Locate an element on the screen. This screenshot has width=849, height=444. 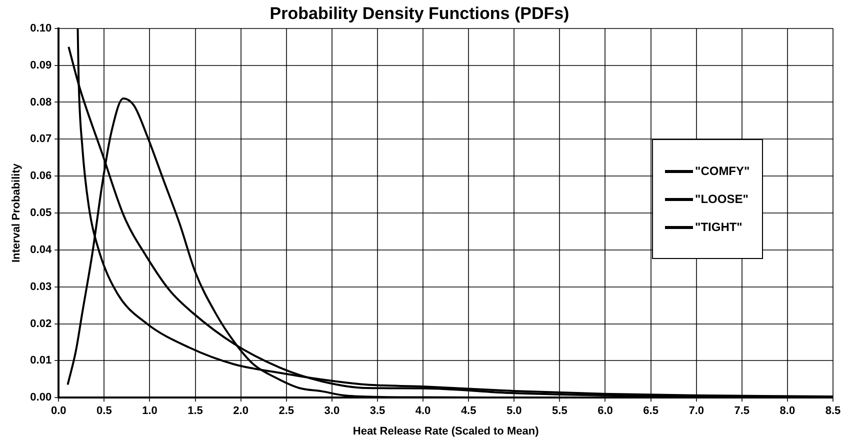
x-tick-label: 6.5 is located at coordinates (650, 411).